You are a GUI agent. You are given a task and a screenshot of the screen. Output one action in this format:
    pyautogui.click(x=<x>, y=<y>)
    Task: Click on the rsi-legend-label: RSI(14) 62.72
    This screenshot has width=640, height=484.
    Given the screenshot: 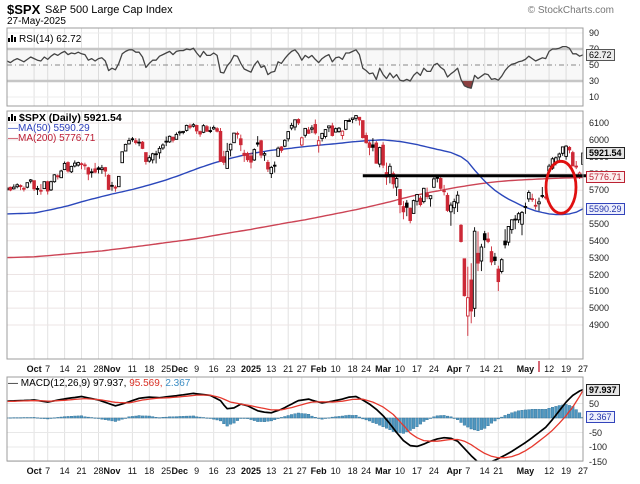 What is the action you would take?
    pyautogui.click(x=50, y=39)
    